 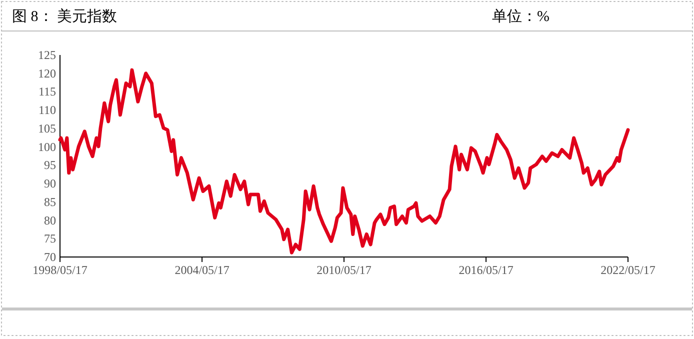 I want to click on ytick: 105, so click(x=47, y=128).